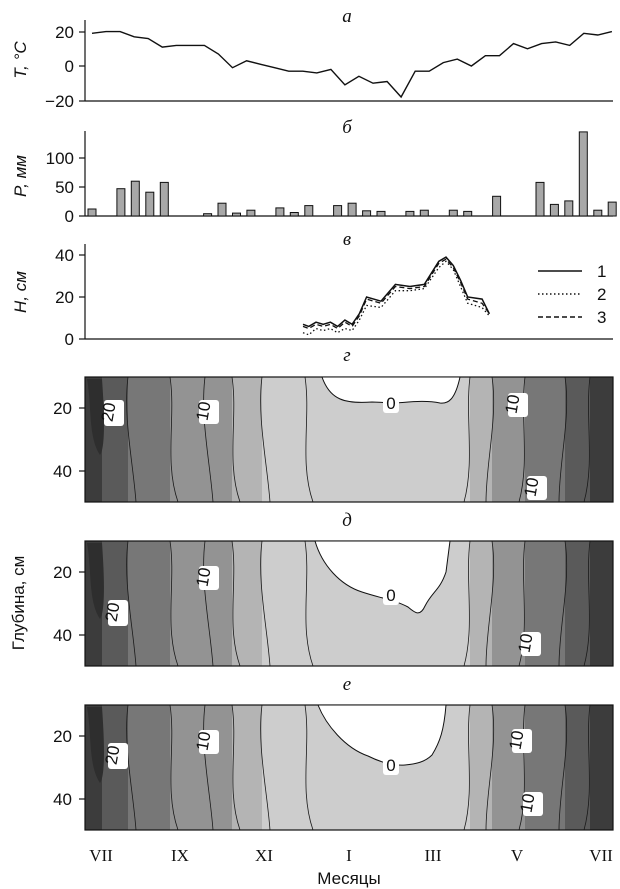  I want to click on panel-e-ytick-label: 40, so click(62, 799).